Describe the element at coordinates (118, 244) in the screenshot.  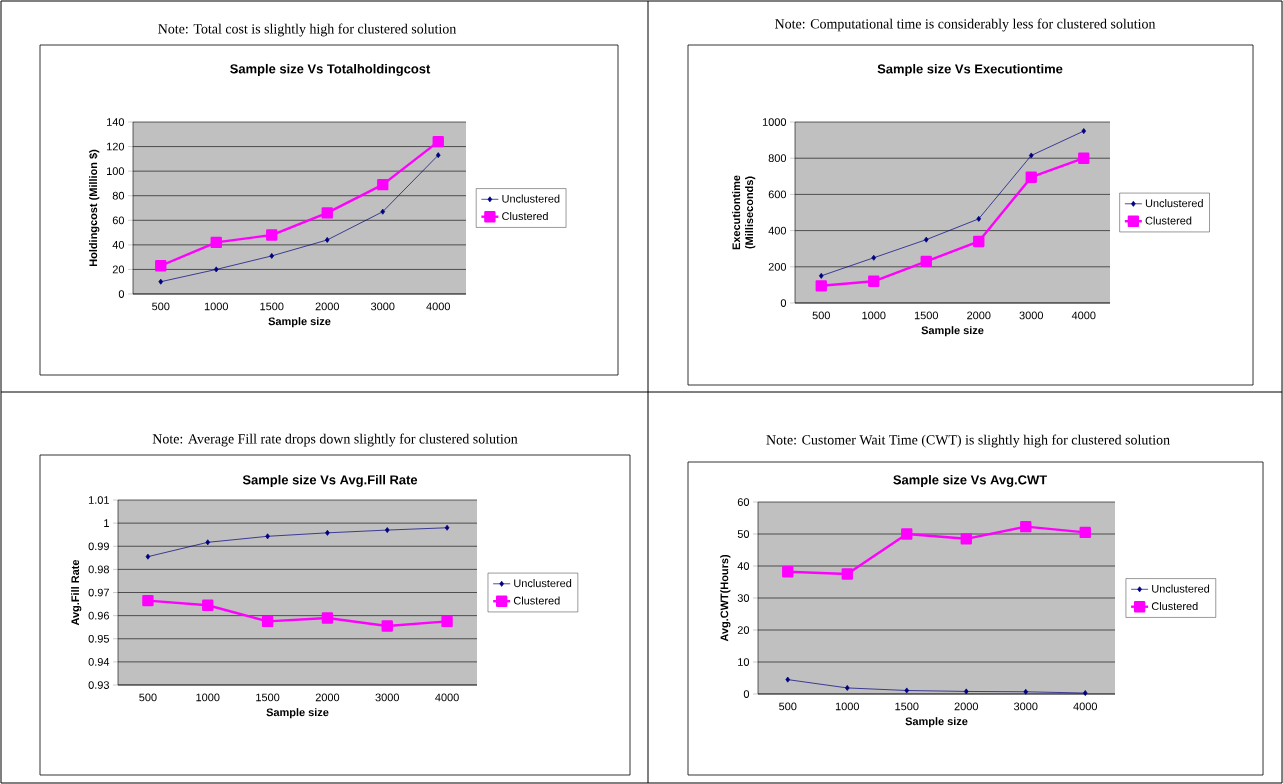
I see `y-tick-label: 40` at that location.